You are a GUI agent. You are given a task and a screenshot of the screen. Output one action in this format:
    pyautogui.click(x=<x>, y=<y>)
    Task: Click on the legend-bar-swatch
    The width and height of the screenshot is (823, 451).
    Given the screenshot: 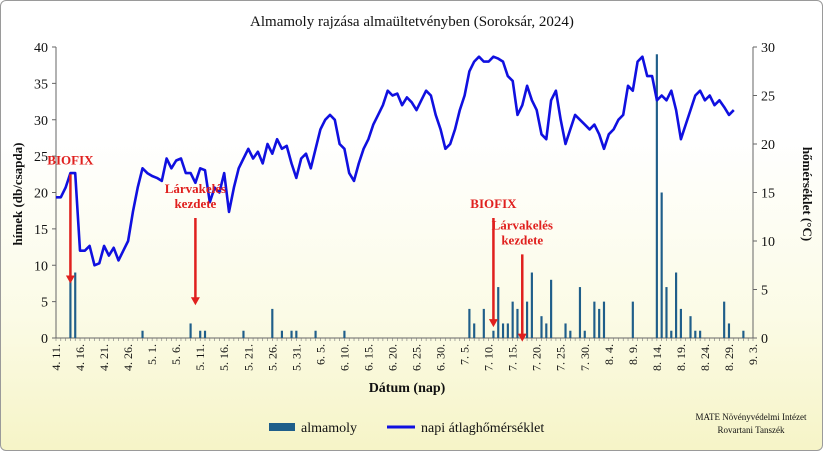 What is the action you would take?
    pyautogui.click(x=282, y=427)
    